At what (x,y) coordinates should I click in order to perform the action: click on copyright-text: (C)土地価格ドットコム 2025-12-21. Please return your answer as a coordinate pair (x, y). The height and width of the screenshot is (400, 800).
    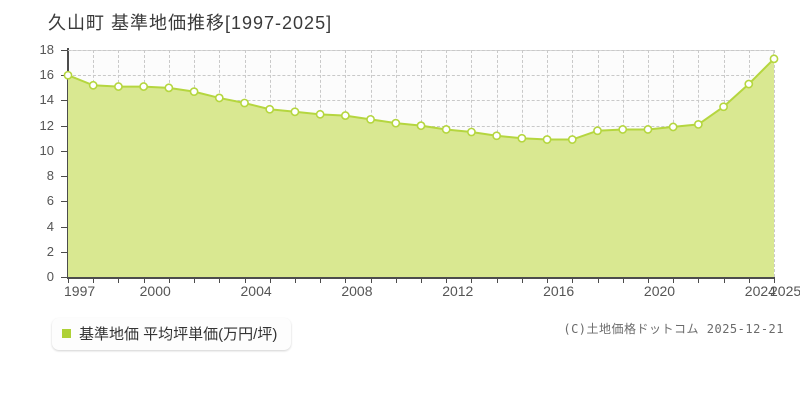
    Looking at the image, I should click on (673, 329).